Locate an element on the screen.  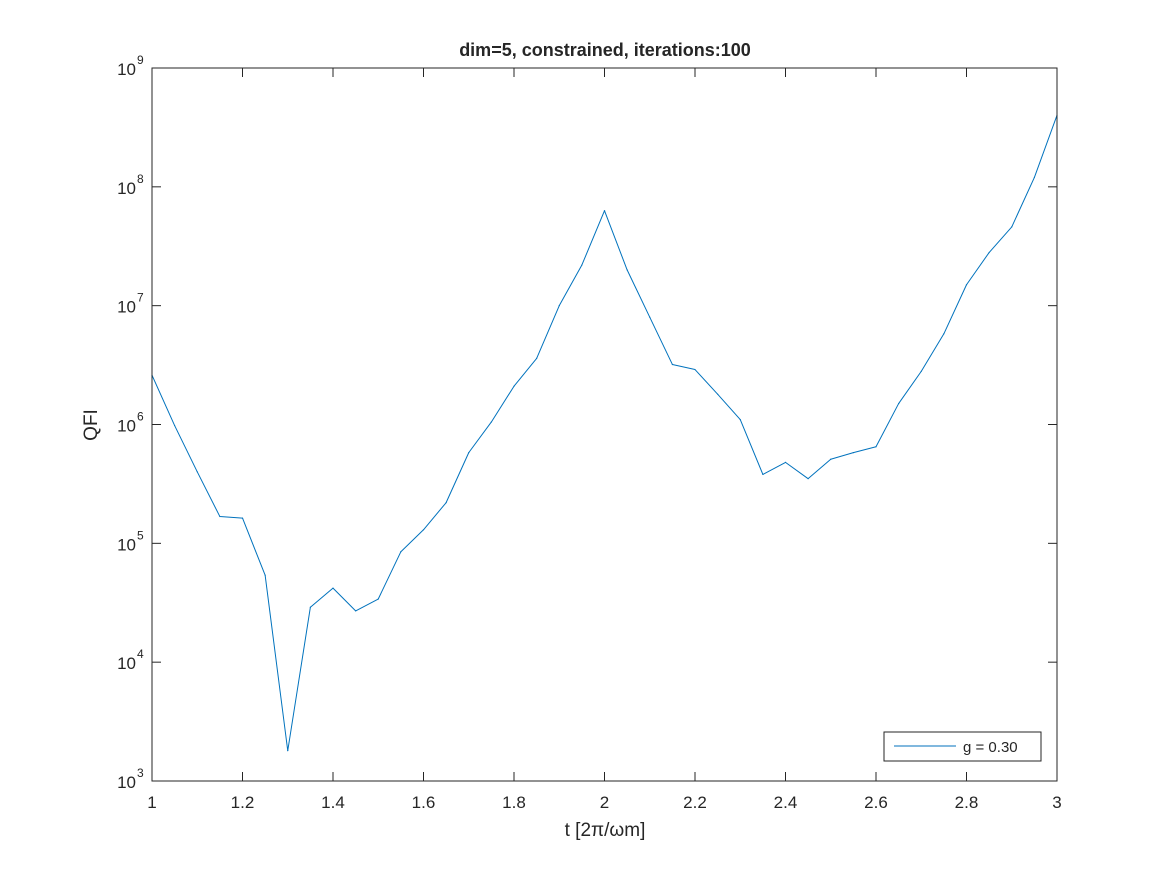
x-tick-label: 2.2 is located at coordinates (695, 802).